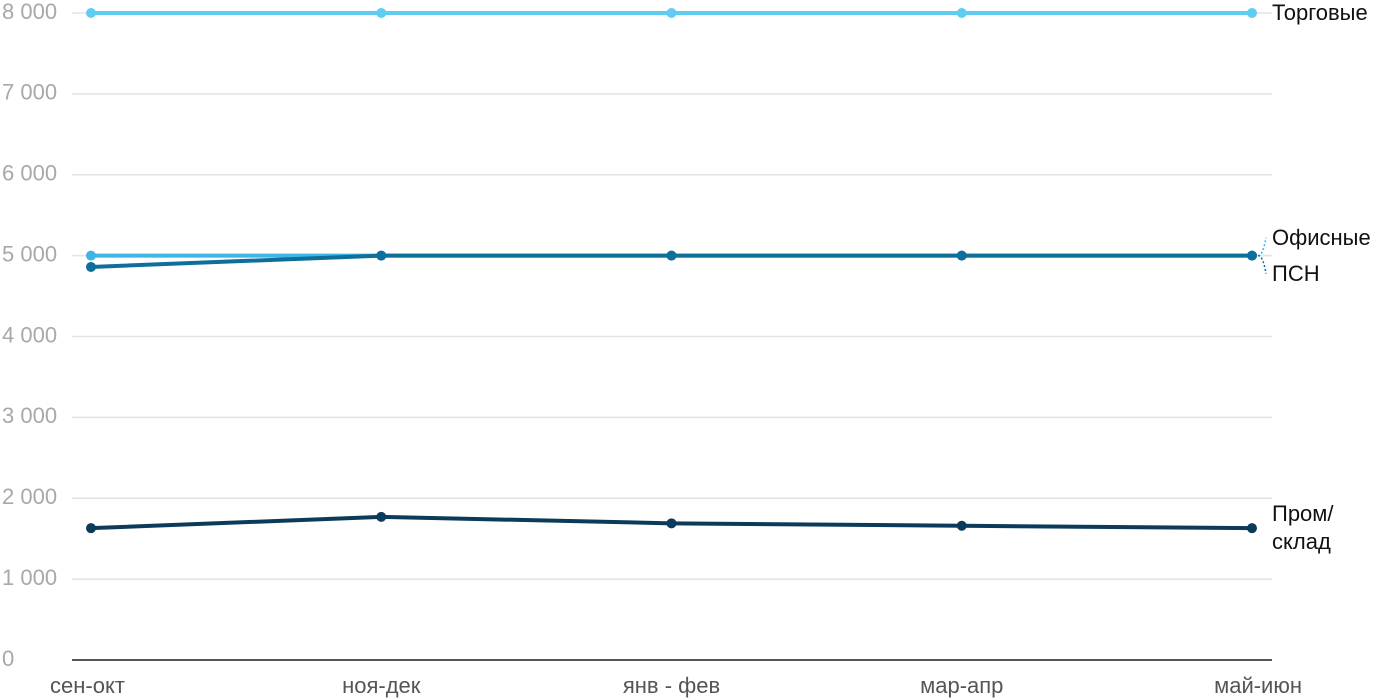 The image size is (1400, 700). Describe the element at coordinates (29, 334) in the screenshot. I see `y-tick-label: 4 000` at that location.